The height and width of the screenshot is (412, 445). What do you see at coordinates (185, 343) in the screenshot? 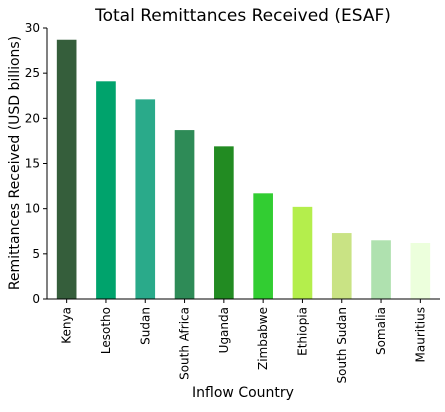
I see `x-tick-label: South Africa` at bounding box center [185, 343].